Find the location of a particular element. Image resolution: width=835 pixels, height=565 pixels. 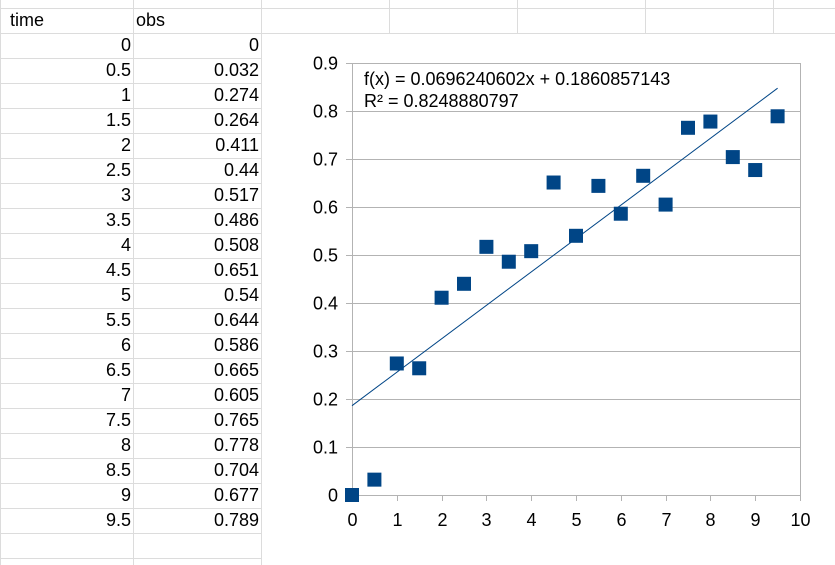

y-tick-label: 0.4 is located at coordinates (325, 304).